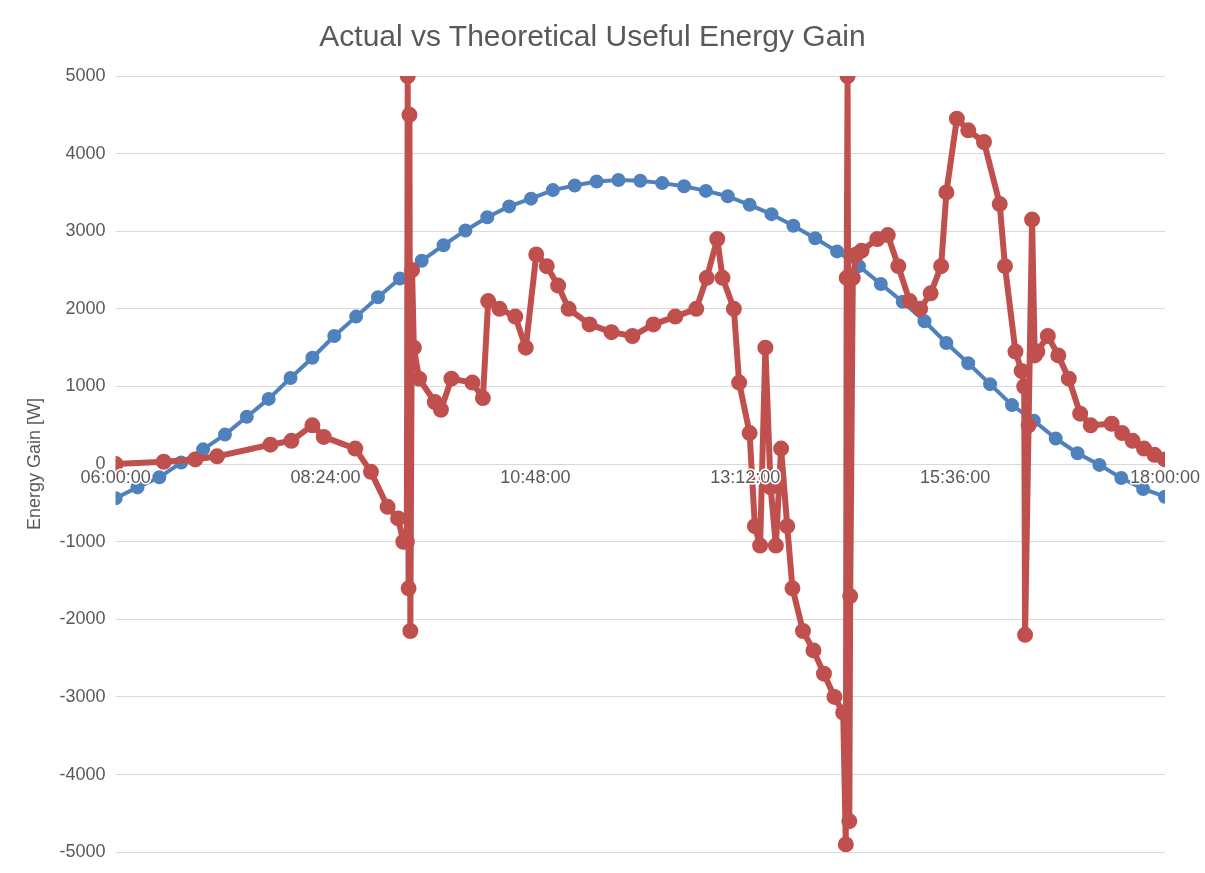  Describe the element at coordinates (33, 464) in the screenshot. I see `y-axis-title: Energy Gain [W]` at that location.